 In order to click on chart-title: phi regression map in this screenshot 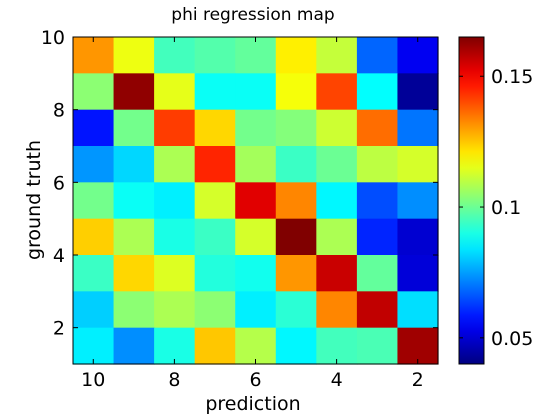, I will do `click(252, 15)`.